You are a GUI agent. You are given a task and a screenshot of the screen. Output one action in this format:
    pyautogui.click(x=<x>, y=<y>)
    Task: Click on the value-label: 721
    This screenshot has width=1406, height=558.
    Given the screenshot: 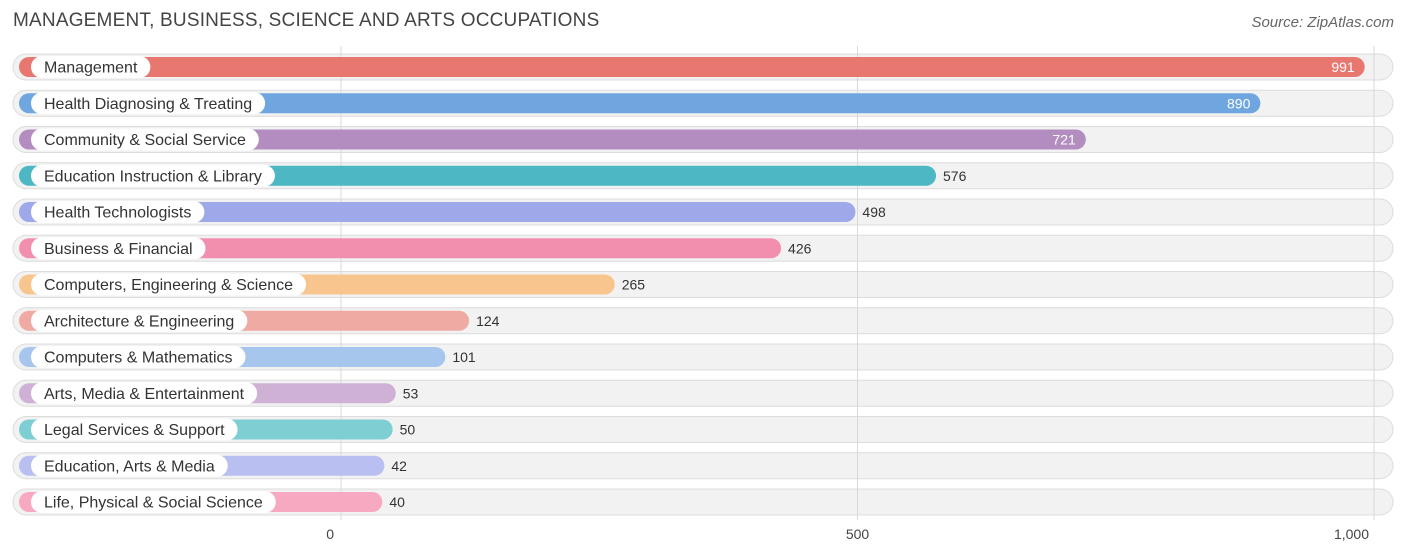 What is the action you would take?
    pyautogui.click(x=1064, y=140)
    